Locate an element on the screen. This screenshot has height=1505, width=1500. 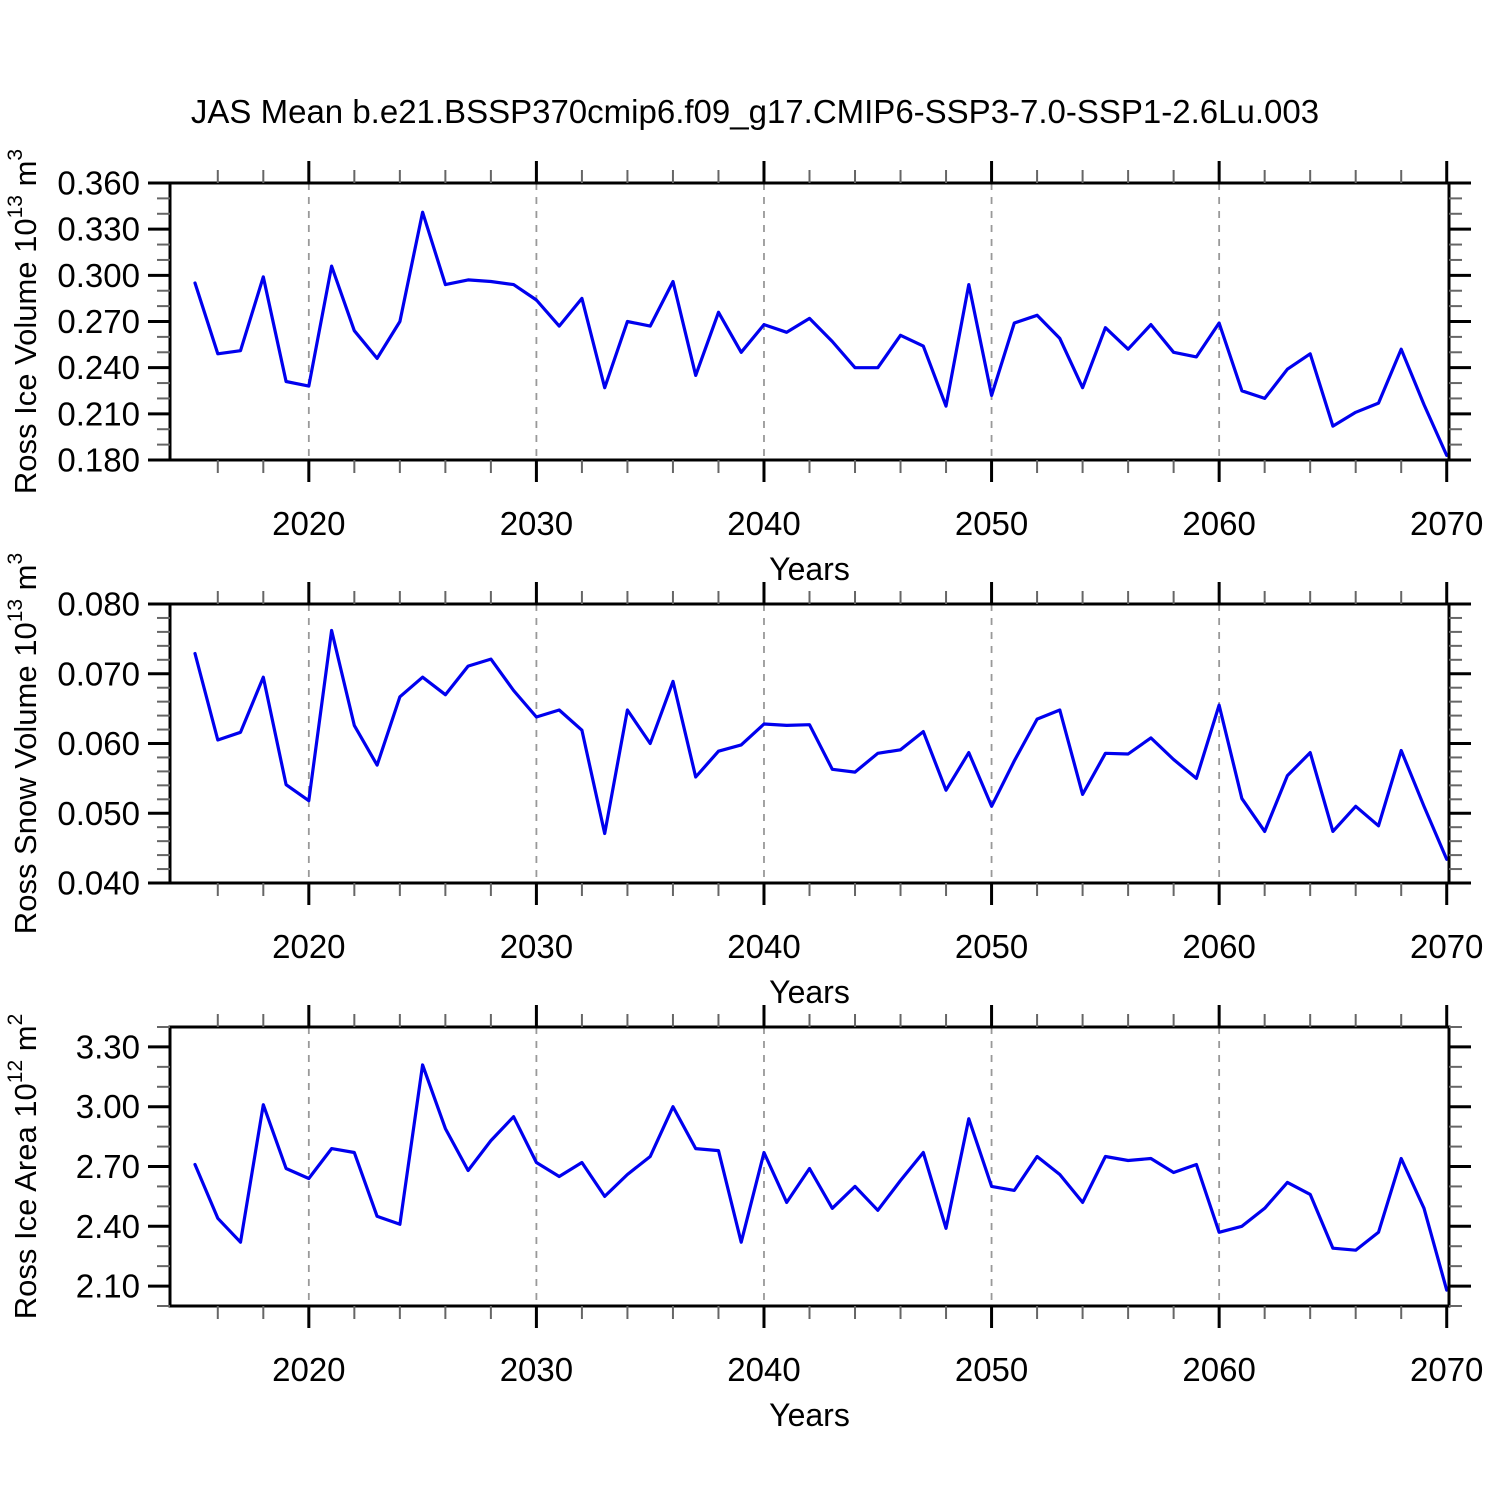
y-tick-label: 0.040 is located at coordinates (98, 883).